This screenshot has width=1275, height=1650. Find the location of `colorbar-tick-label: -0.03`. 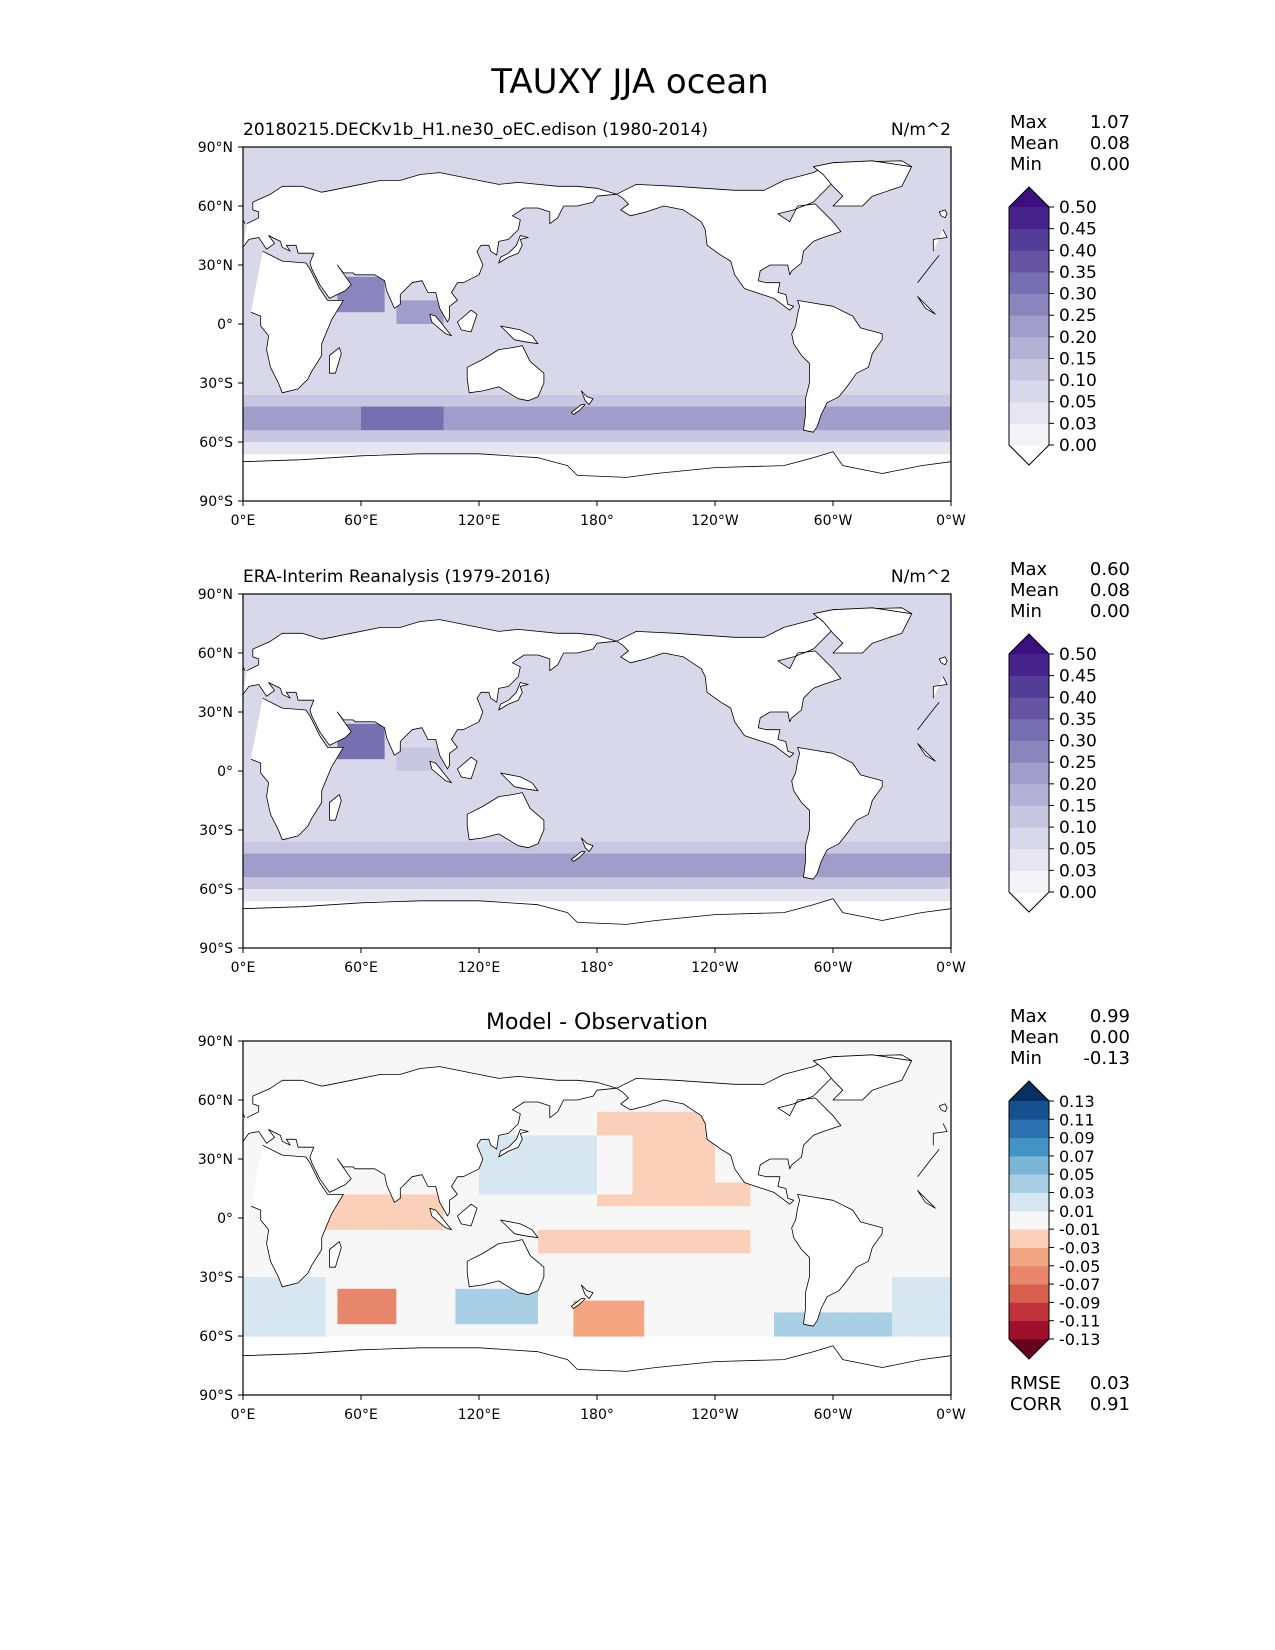

colorbar-tick-label: -0.03 is located at coordinates (1079, 1247).